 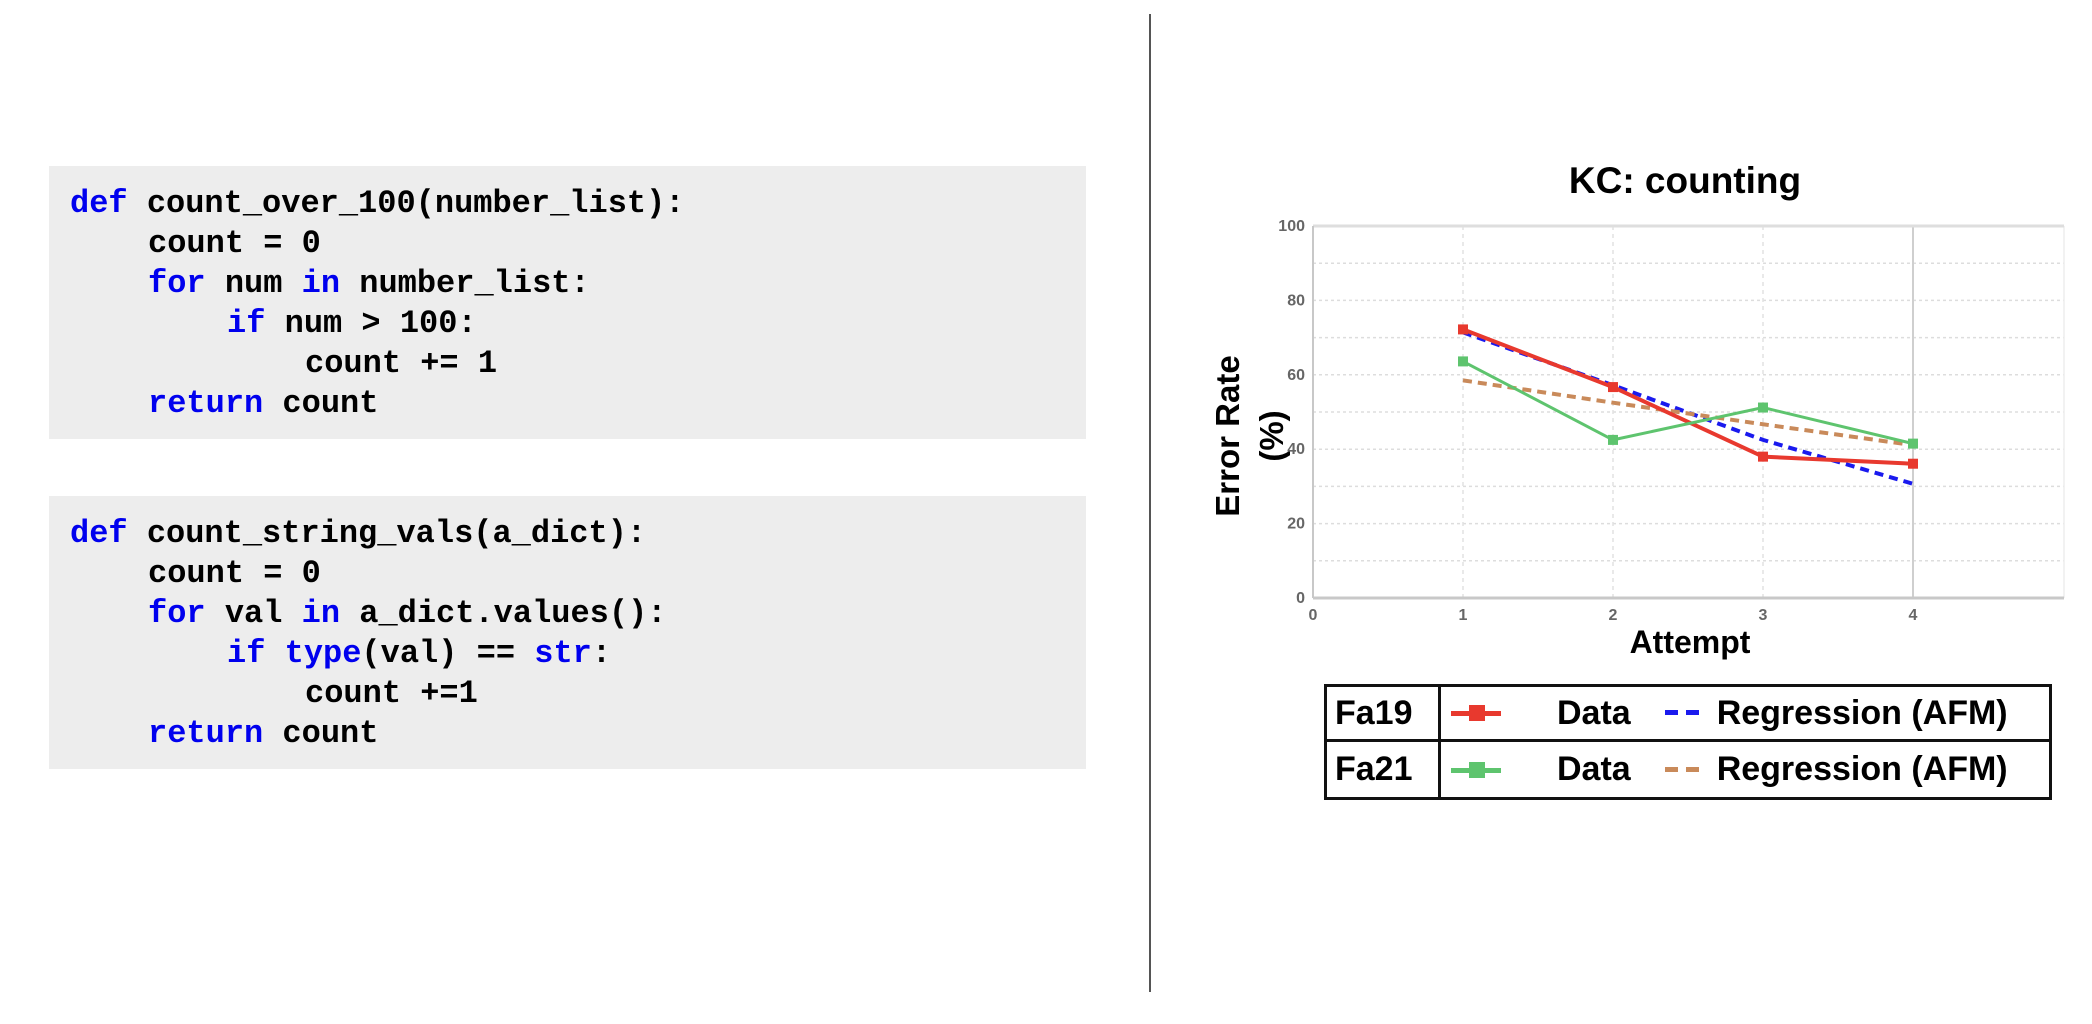 I want to click on code-text: :, so click(x=601, y=653).